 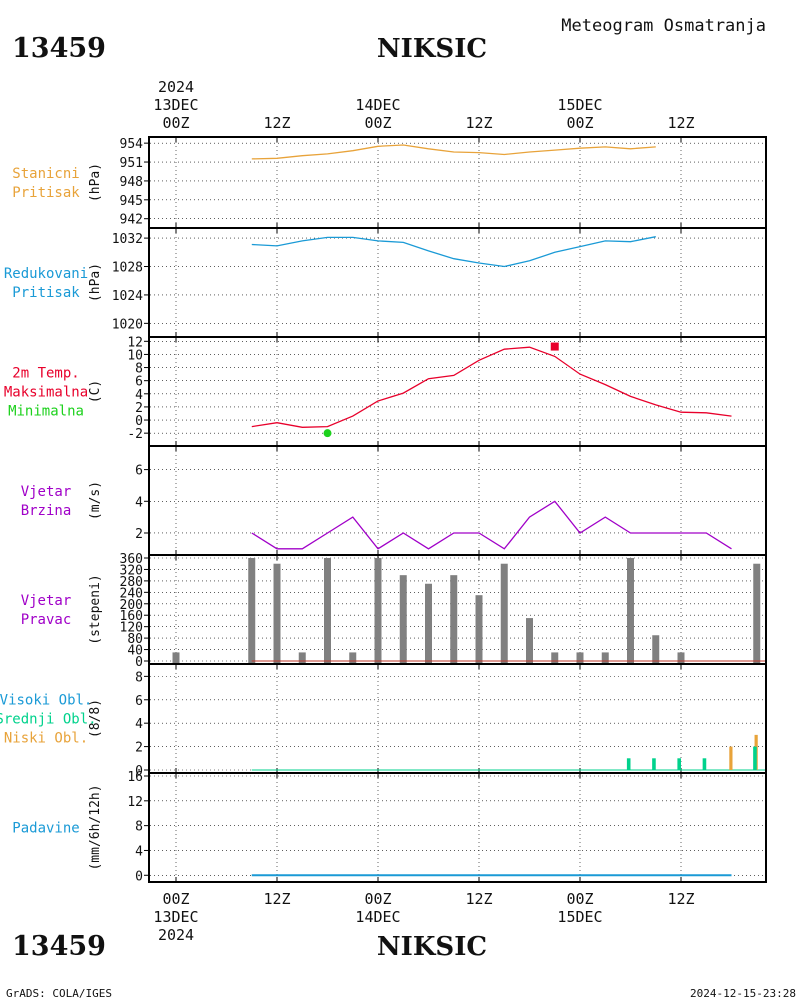 What do you see at coordinates (176, 87) in the screenshot?
I see `year-top: 2024` at bounding box center [176, 87].